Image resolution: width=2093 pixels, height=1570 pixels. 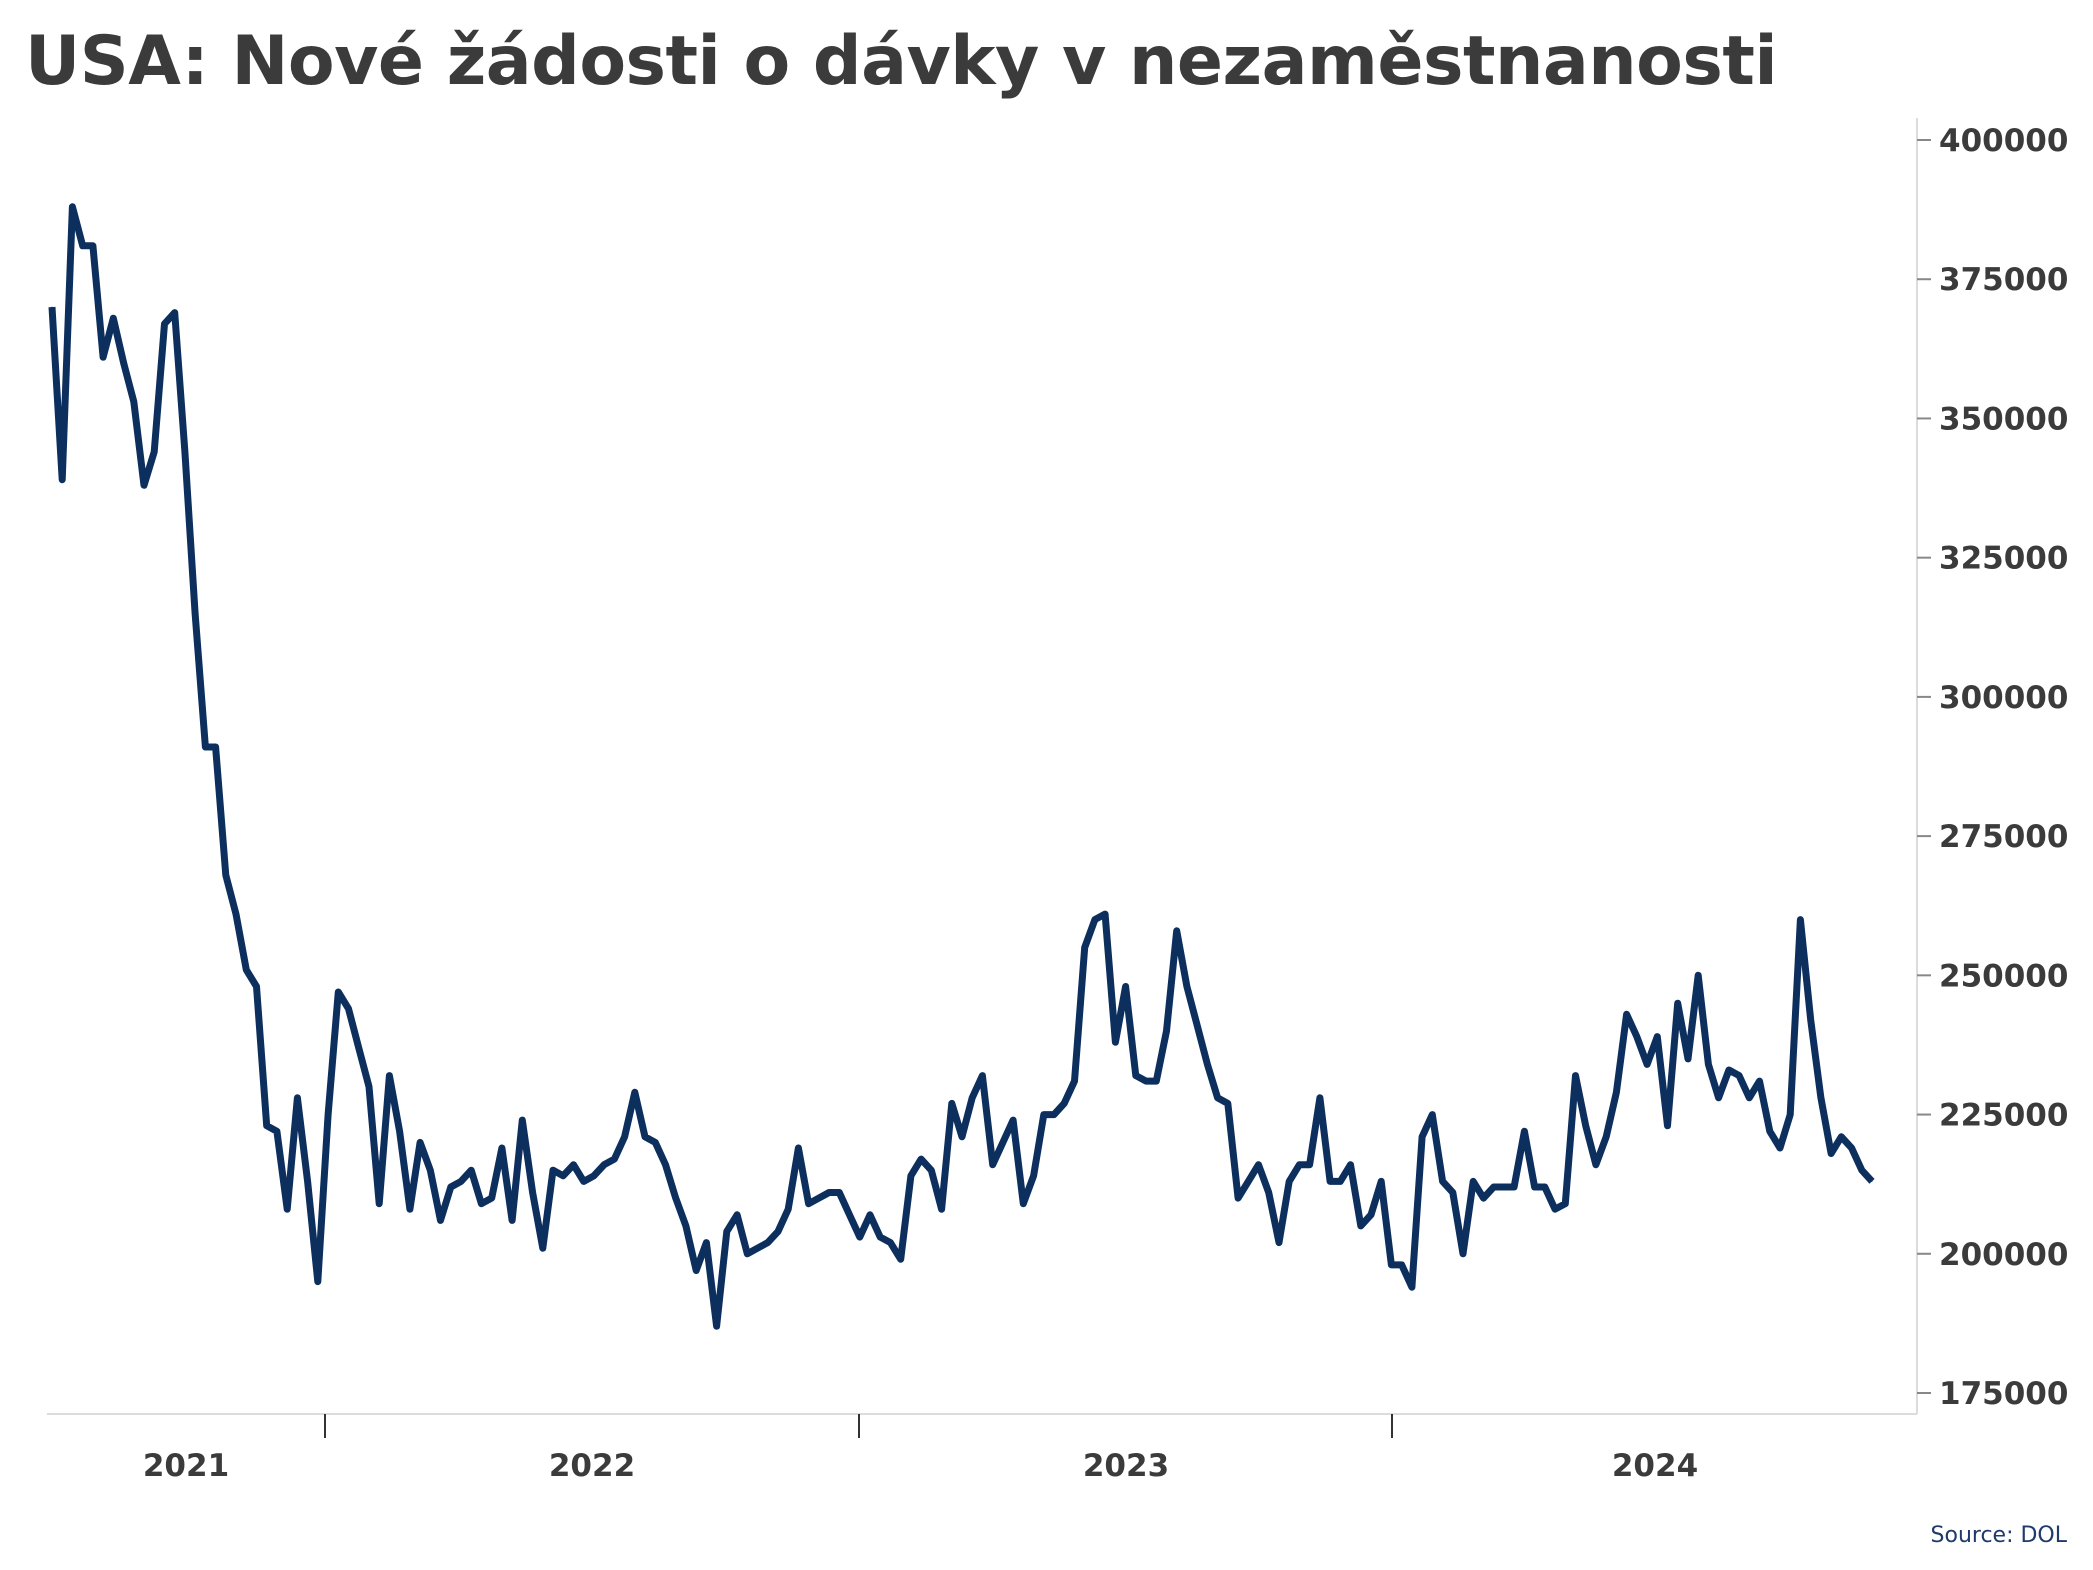 I want to click on x-tick-label: 2022, so click(x=592, y=1466).